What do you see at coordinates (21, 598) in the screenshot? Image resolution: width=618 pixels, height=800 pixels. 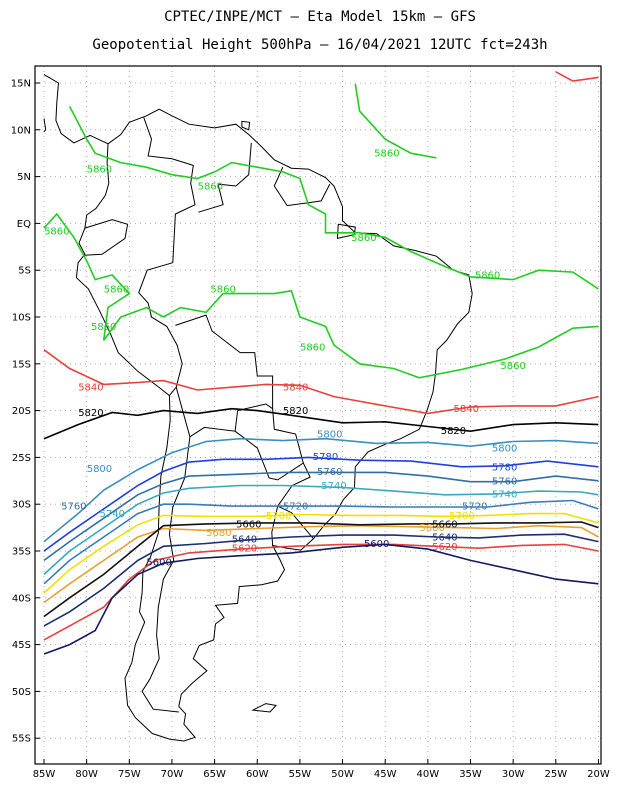 I see `lat-tick-label: 40S` at bounding box center [21, 598].